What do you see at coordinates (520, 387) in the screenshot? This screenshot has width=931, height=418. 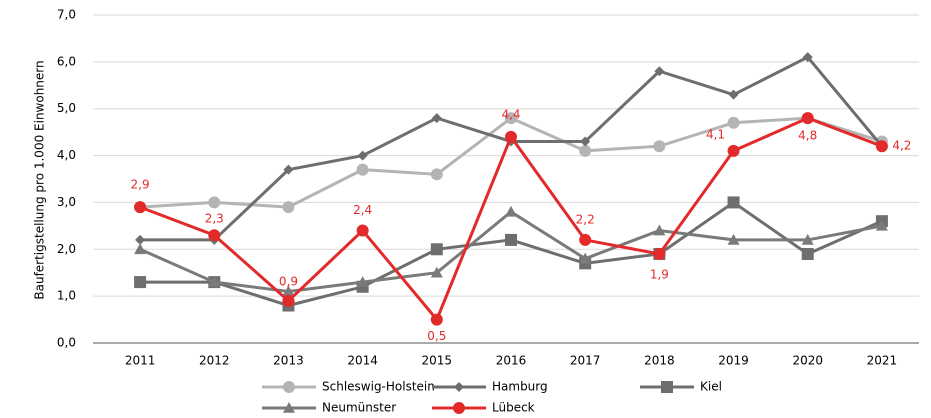 I see `legend-label: Hamburg` at bounding box center [520, 387].